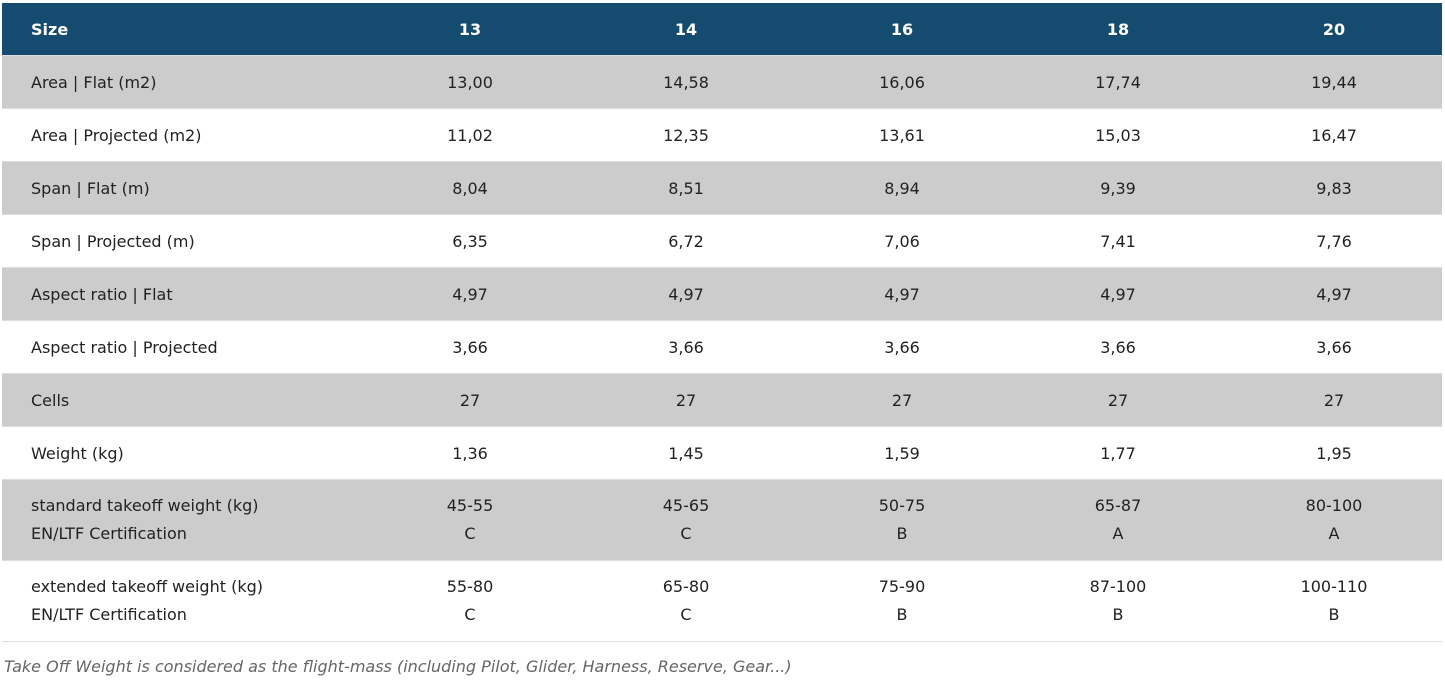 The image size is (1445, 684). I want to click on table-cell: 65-87 A, so click(1118, 520).